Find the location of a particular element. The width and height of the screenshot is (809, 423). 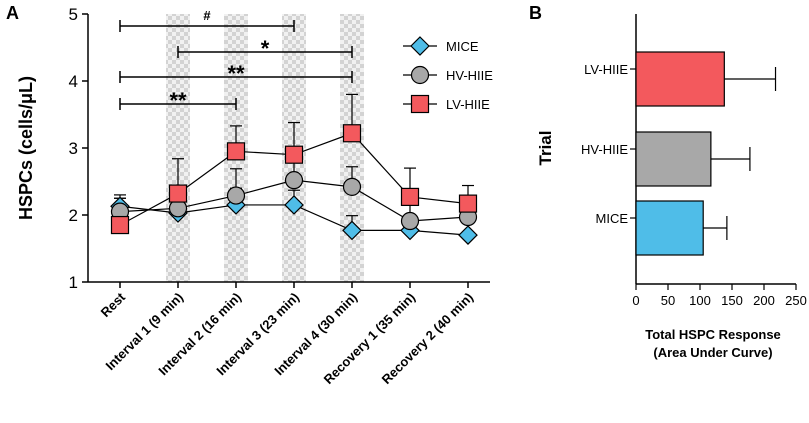

legend-marker-mice is located at coordinates (420, 46).